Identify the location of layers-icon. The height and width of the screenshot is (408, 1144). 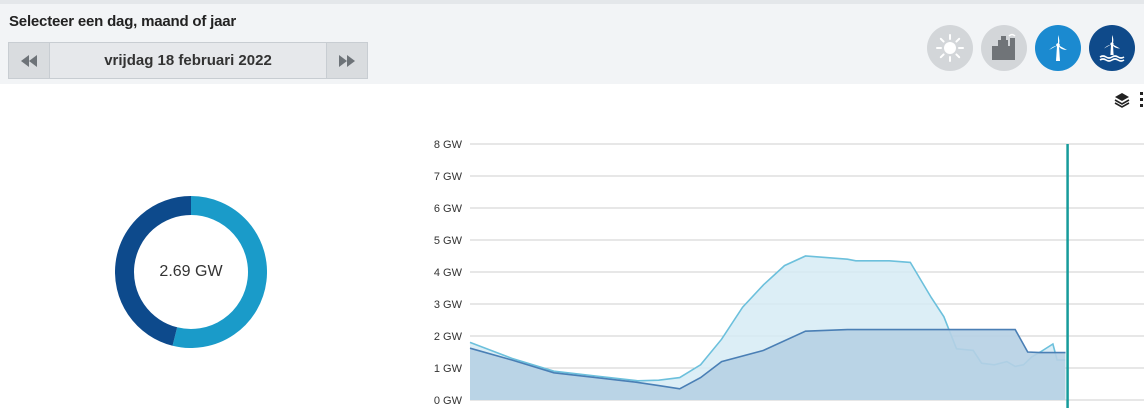
(1122, 100).